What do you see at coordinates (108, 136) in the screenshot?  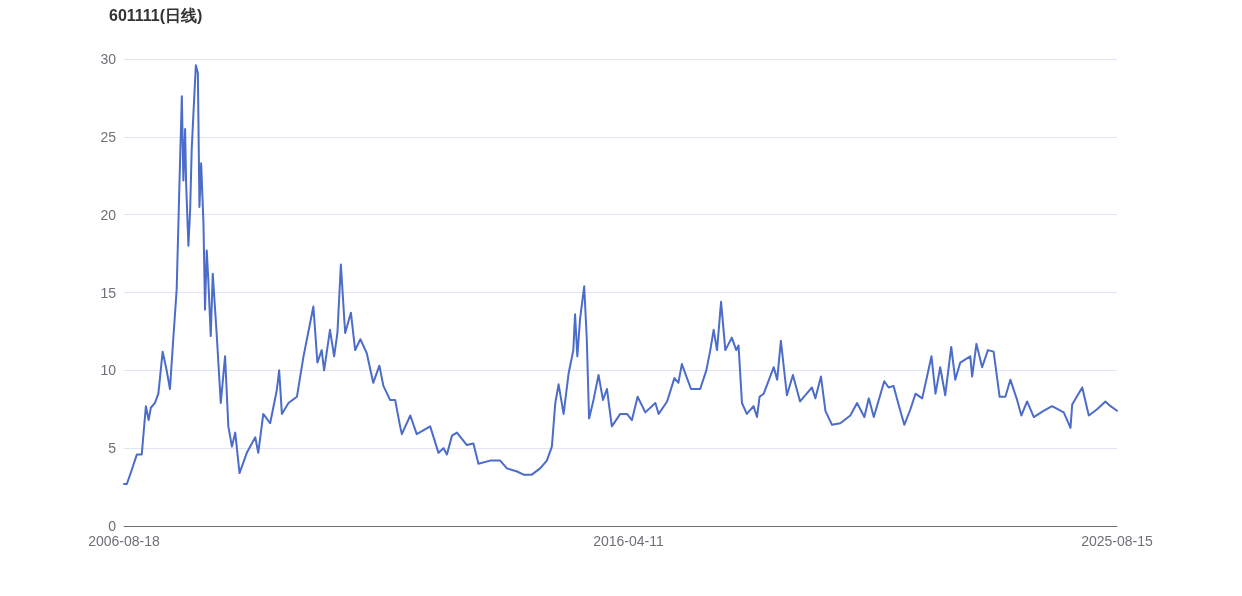 I see `y-tick-label: 25` at bounding box center [108, 136].